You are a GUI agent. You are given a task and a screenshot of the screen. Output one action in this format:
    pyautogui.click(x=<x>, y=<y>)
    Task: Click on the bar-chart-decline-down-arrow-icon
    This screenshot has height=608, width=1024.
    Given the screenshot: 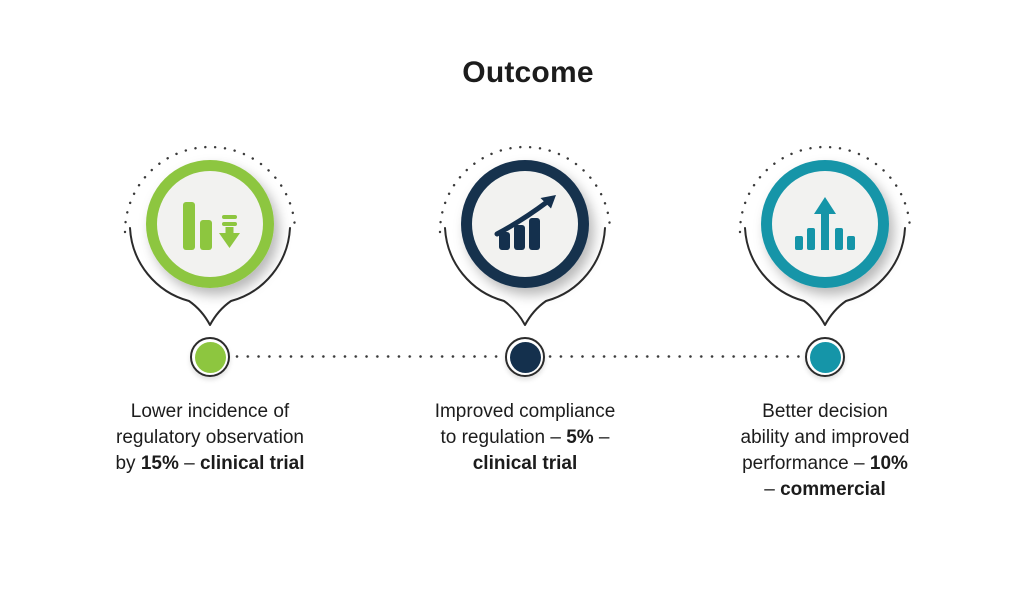 What is the action you would take?
    pyautogui.click(x=211, y=226)
    